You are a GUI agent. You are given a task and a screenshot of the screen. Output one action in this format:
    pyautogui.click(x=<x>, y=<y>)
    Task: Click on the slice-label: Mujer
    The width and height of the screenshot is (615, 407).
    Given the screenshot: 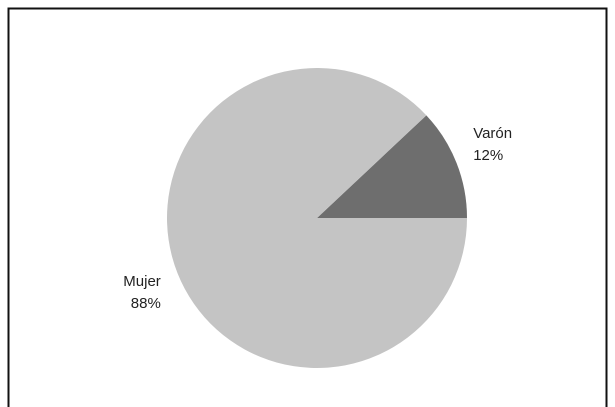 What is the action you would take?
    pyautogui.click(x=142, y=281)
    